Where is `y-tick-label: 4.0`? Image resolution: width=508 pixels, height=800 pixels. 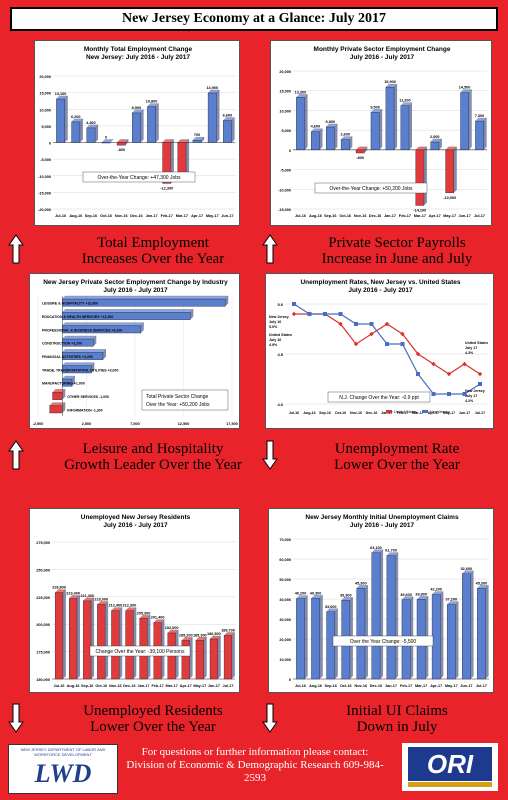
y-tick-label: 4.0 is located at coordinates (280, 404).